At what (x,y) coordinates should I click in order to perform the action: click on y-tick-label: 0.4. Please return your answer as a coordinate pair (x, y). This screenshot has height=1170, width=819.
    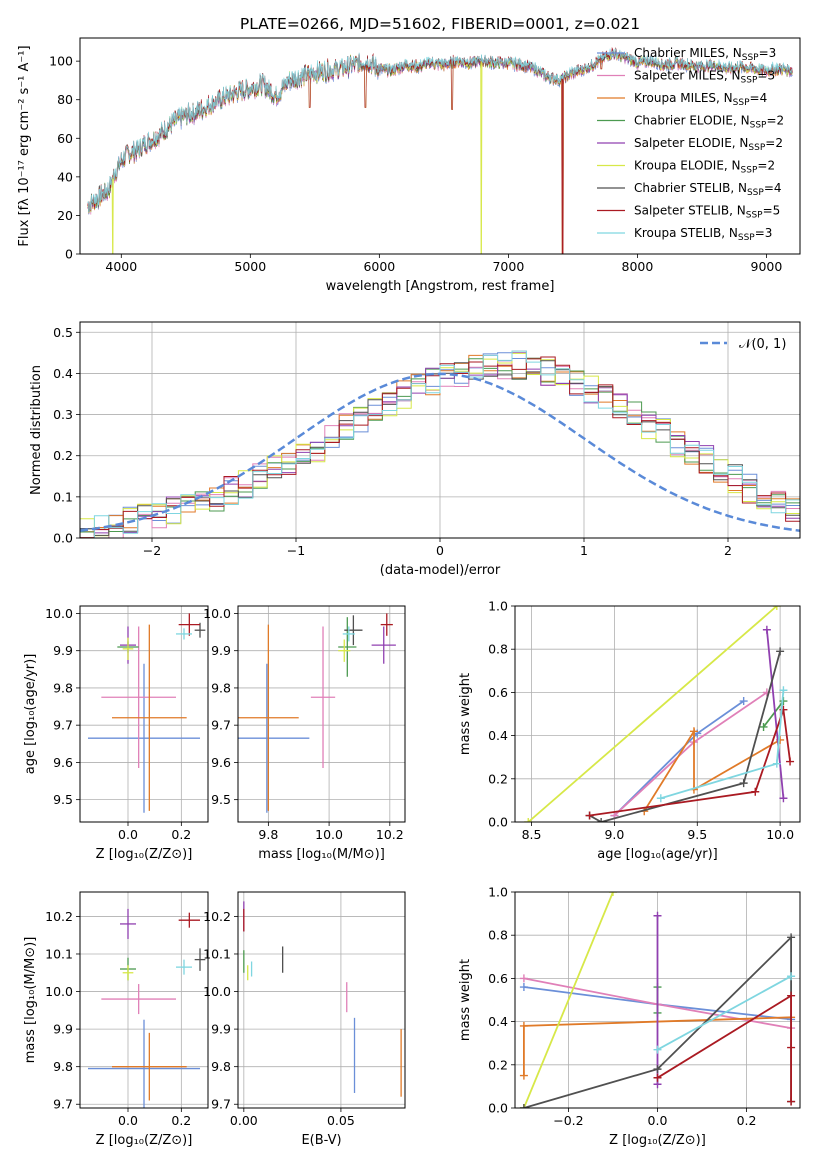
    Looking at the image, I should click on (63, 373).